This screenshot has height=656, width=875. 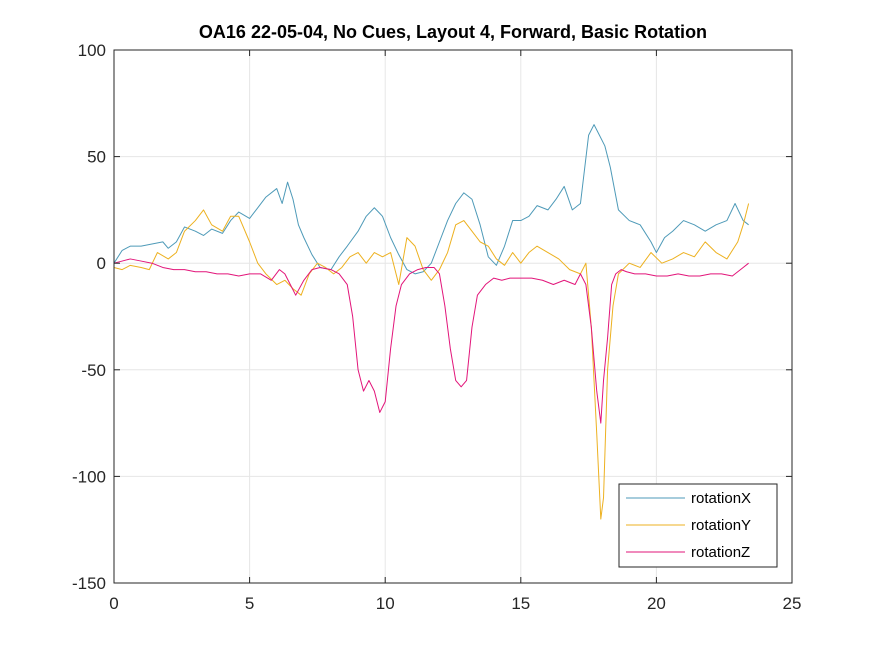 What do you see at coordinates (92, 50) in the screenshot?
I see `y-tick-label: 100` at bounding box center [92, 50].